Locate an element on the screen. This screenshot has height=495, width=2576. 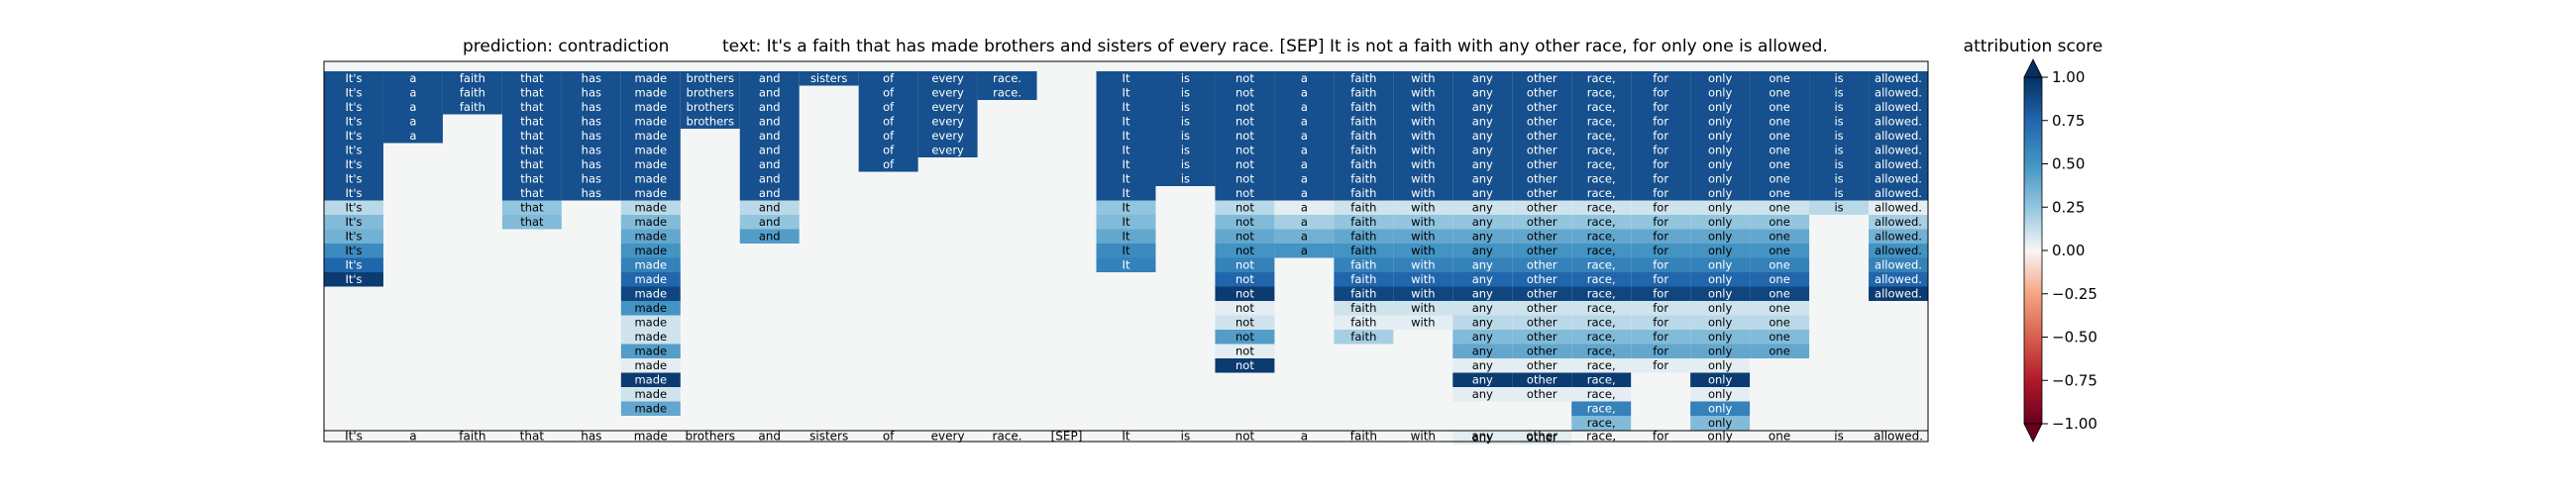
heatmap-cell-label: every is located at coordinates (947, 78).